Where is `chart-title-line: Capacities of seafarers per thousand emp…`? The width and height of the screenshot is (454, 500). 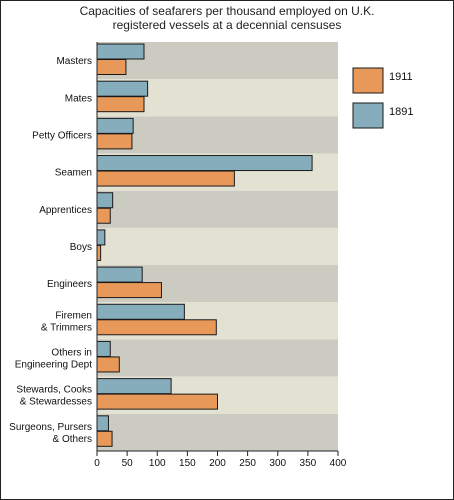 chart-title-line: Capacities of seafarers per thousand emp… is located at coordinates (227, 11).